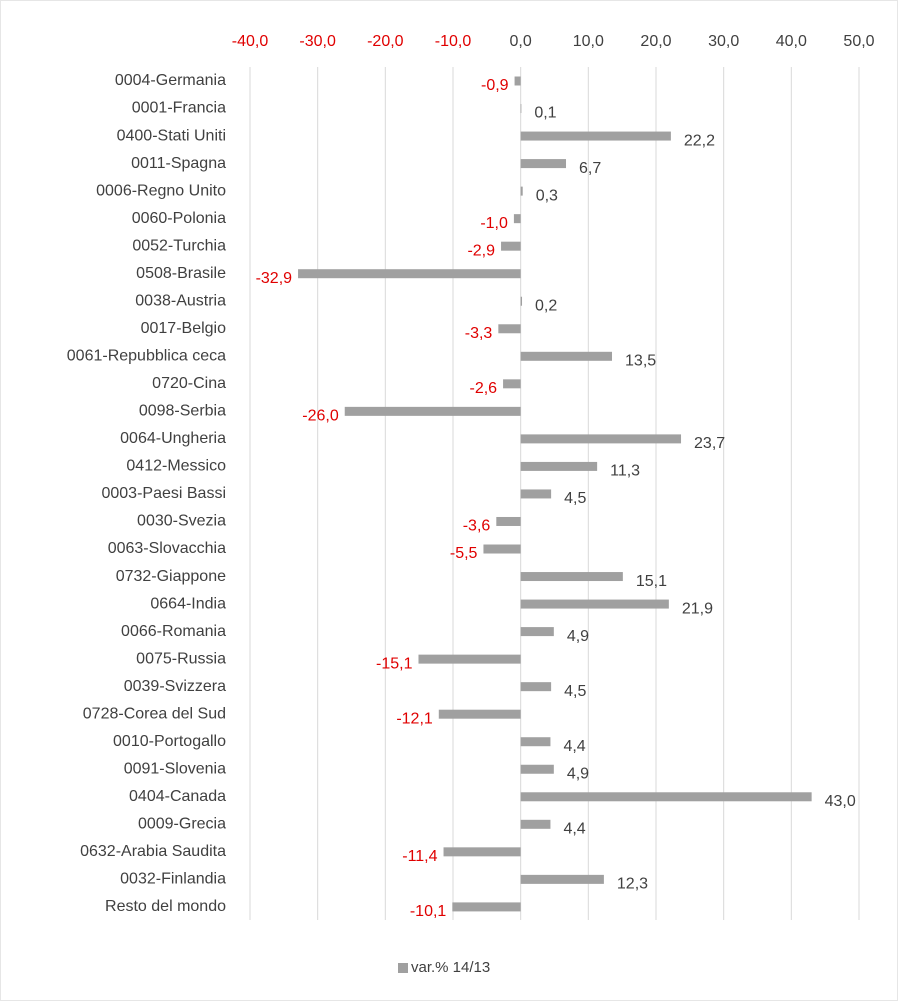 This screenshot has width=898, height=1001. I want to click on value-label: -32,9, so click(274, 278).